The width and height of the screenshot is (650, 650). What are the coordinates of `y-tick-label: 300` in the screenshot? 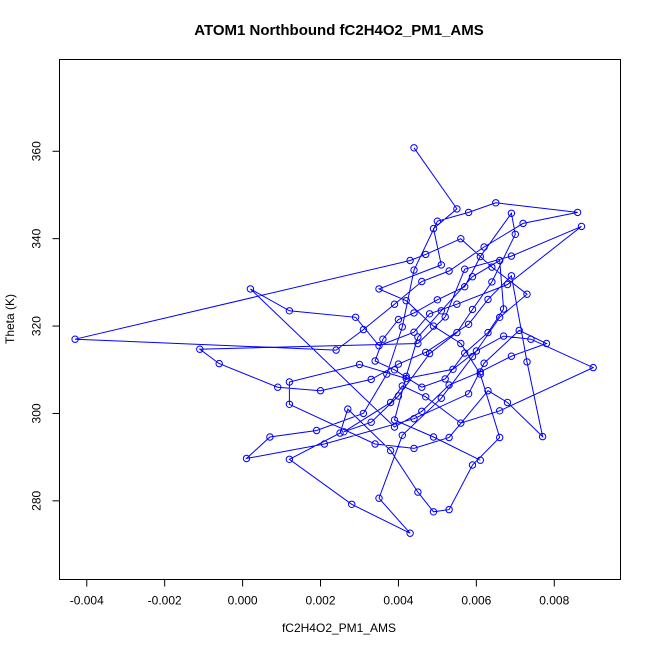 It's located at (37, 413).